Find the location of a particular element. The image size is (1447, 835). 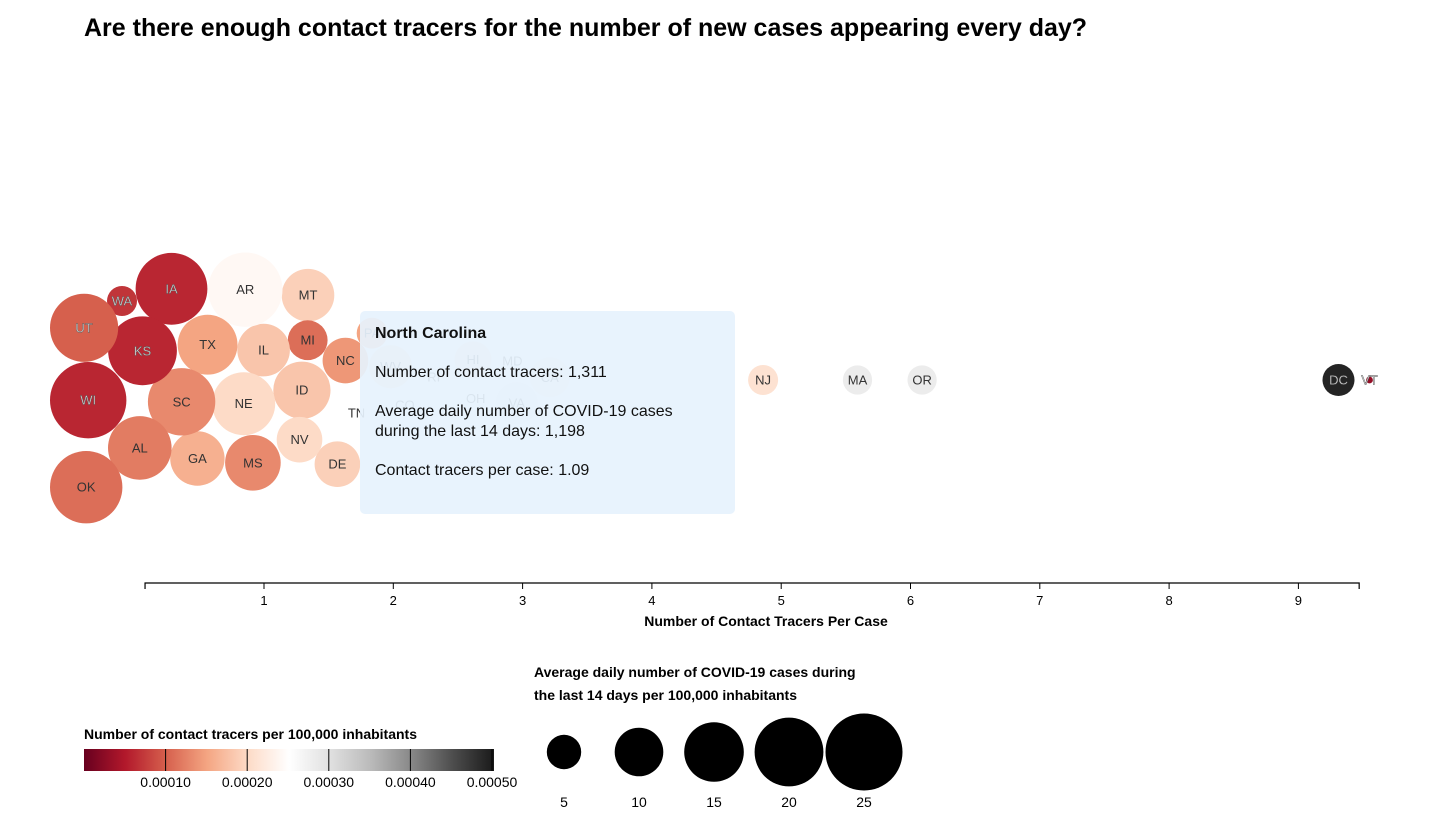

bubble-label: DC is located at coordinates (1338, 380).